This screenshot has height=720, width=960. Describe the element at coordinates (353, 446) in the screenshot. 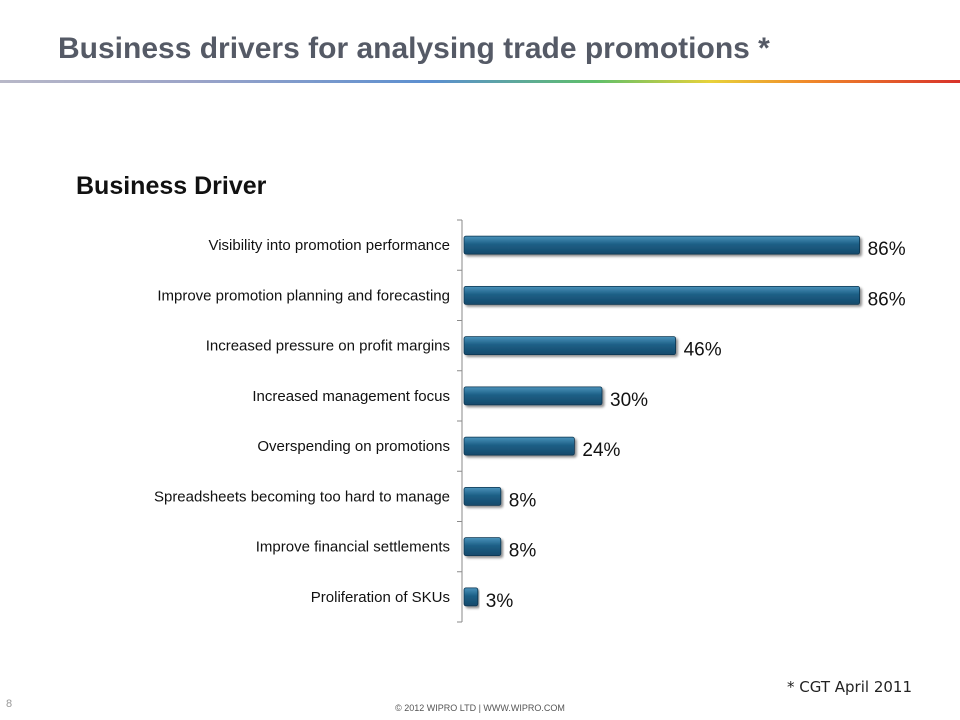

I see `category-label: Overspending on promotions` at that location.